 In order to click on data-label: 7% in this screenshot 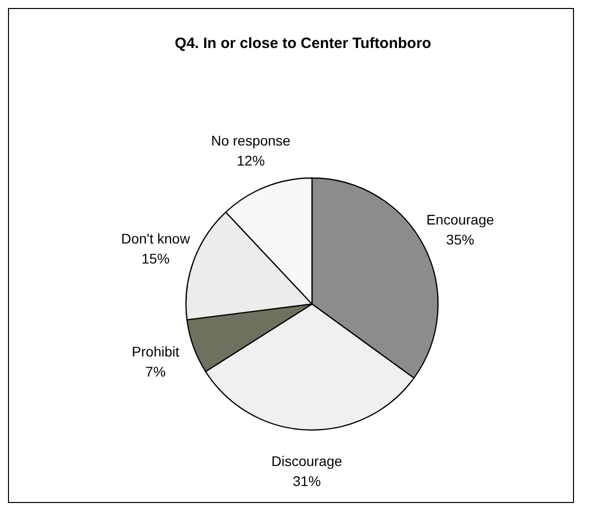, I will do `click(155, 371)`.